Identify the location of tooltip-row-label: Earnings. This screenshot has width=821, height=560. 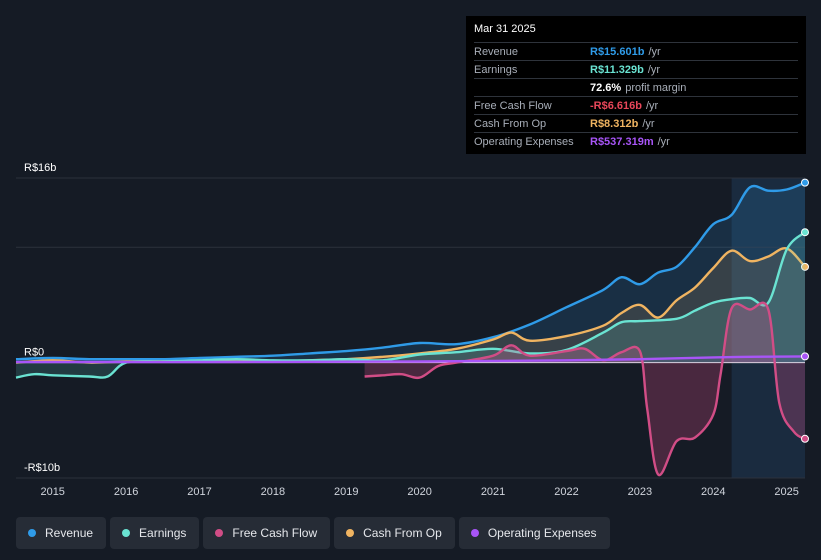
(496, 69).